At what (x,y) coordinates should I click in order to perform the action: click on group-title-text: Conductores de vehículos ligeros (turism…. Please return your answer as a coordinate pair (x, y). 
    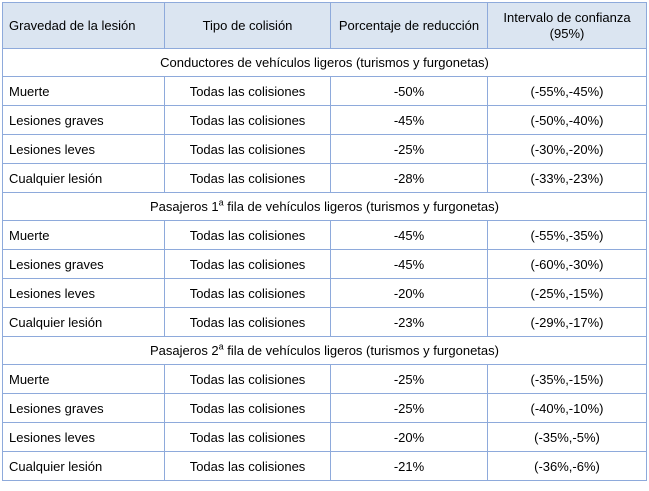
    Looking at the image, I should click on (324, 62).